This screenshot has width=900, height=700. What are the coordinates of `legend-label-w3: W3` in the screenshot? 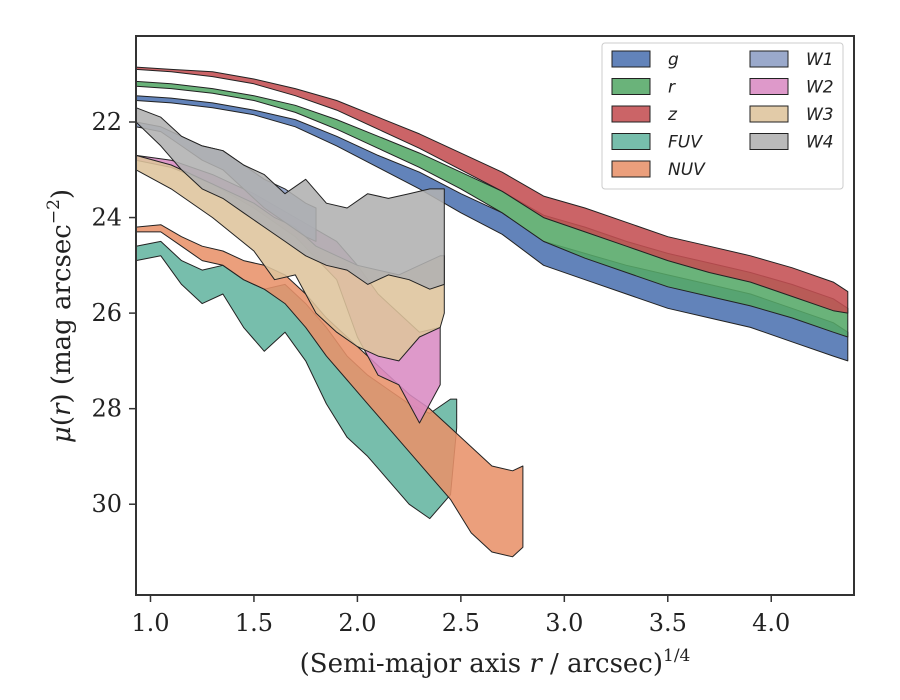 It's located at (820, 115).